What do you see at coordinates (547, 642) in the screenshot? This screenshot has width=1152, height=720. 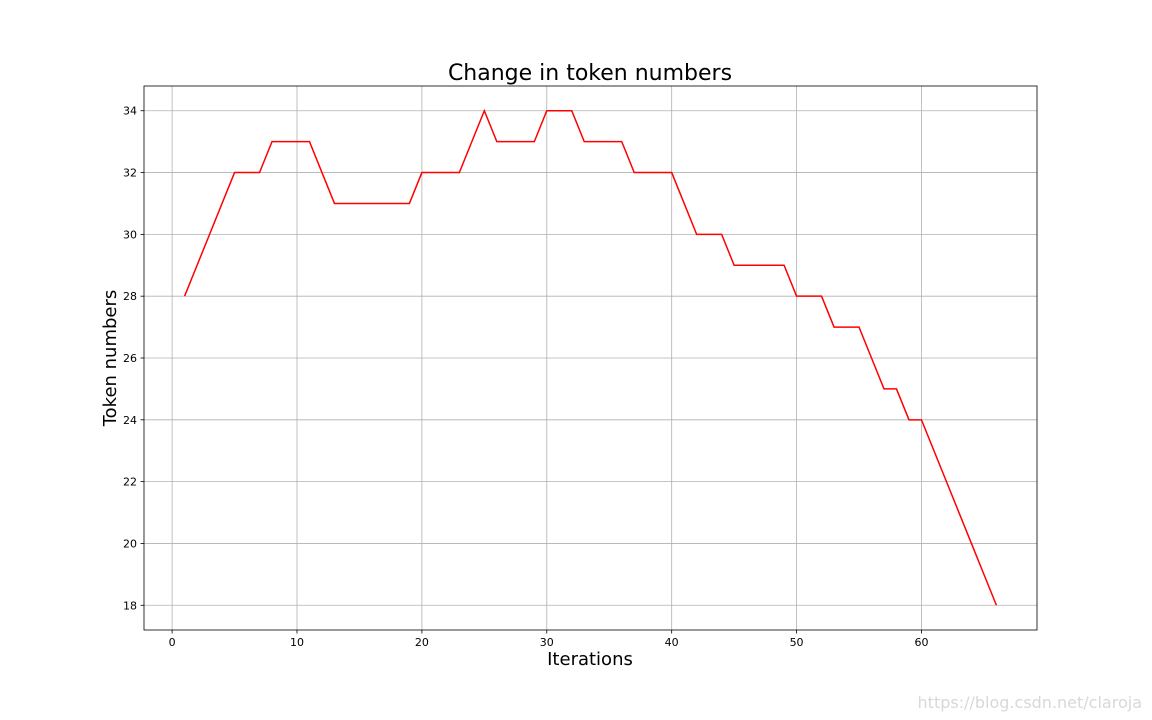 I see `x-tick-label: 30` at bounding box center [547, 642].